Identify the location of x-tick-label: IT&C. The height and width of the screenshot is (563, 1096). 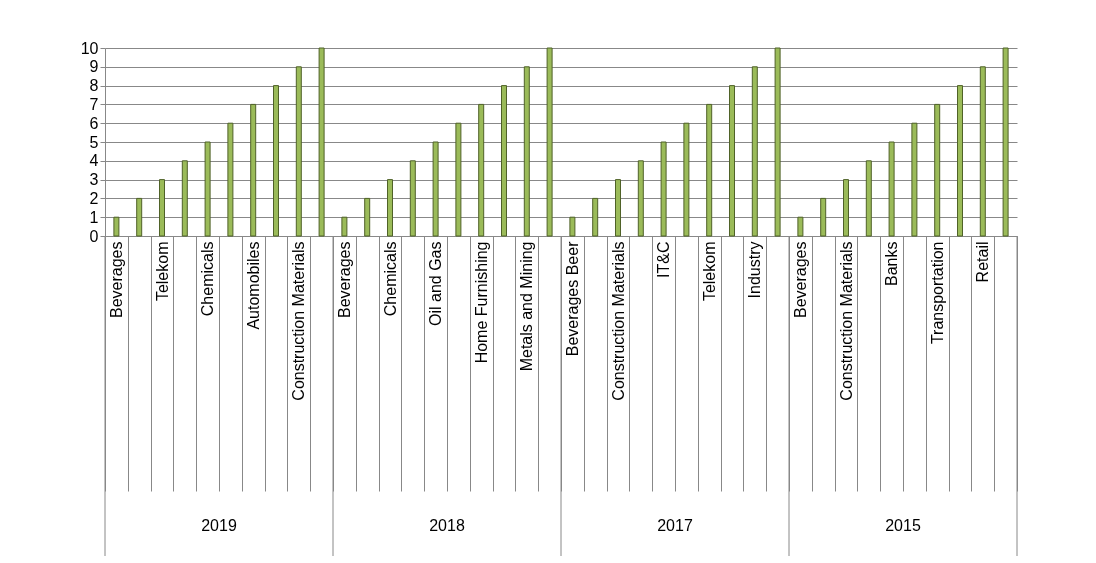
(664, 259).